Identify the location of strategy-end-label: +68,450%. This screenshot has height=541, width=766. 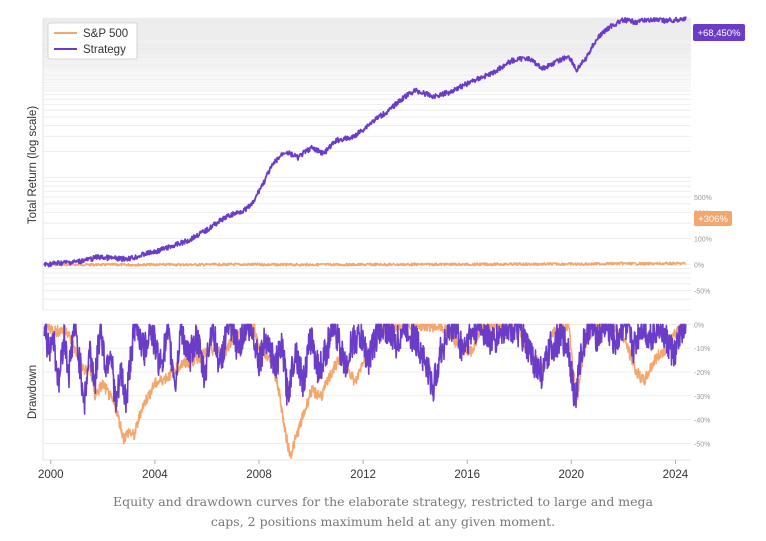
(719, 33).